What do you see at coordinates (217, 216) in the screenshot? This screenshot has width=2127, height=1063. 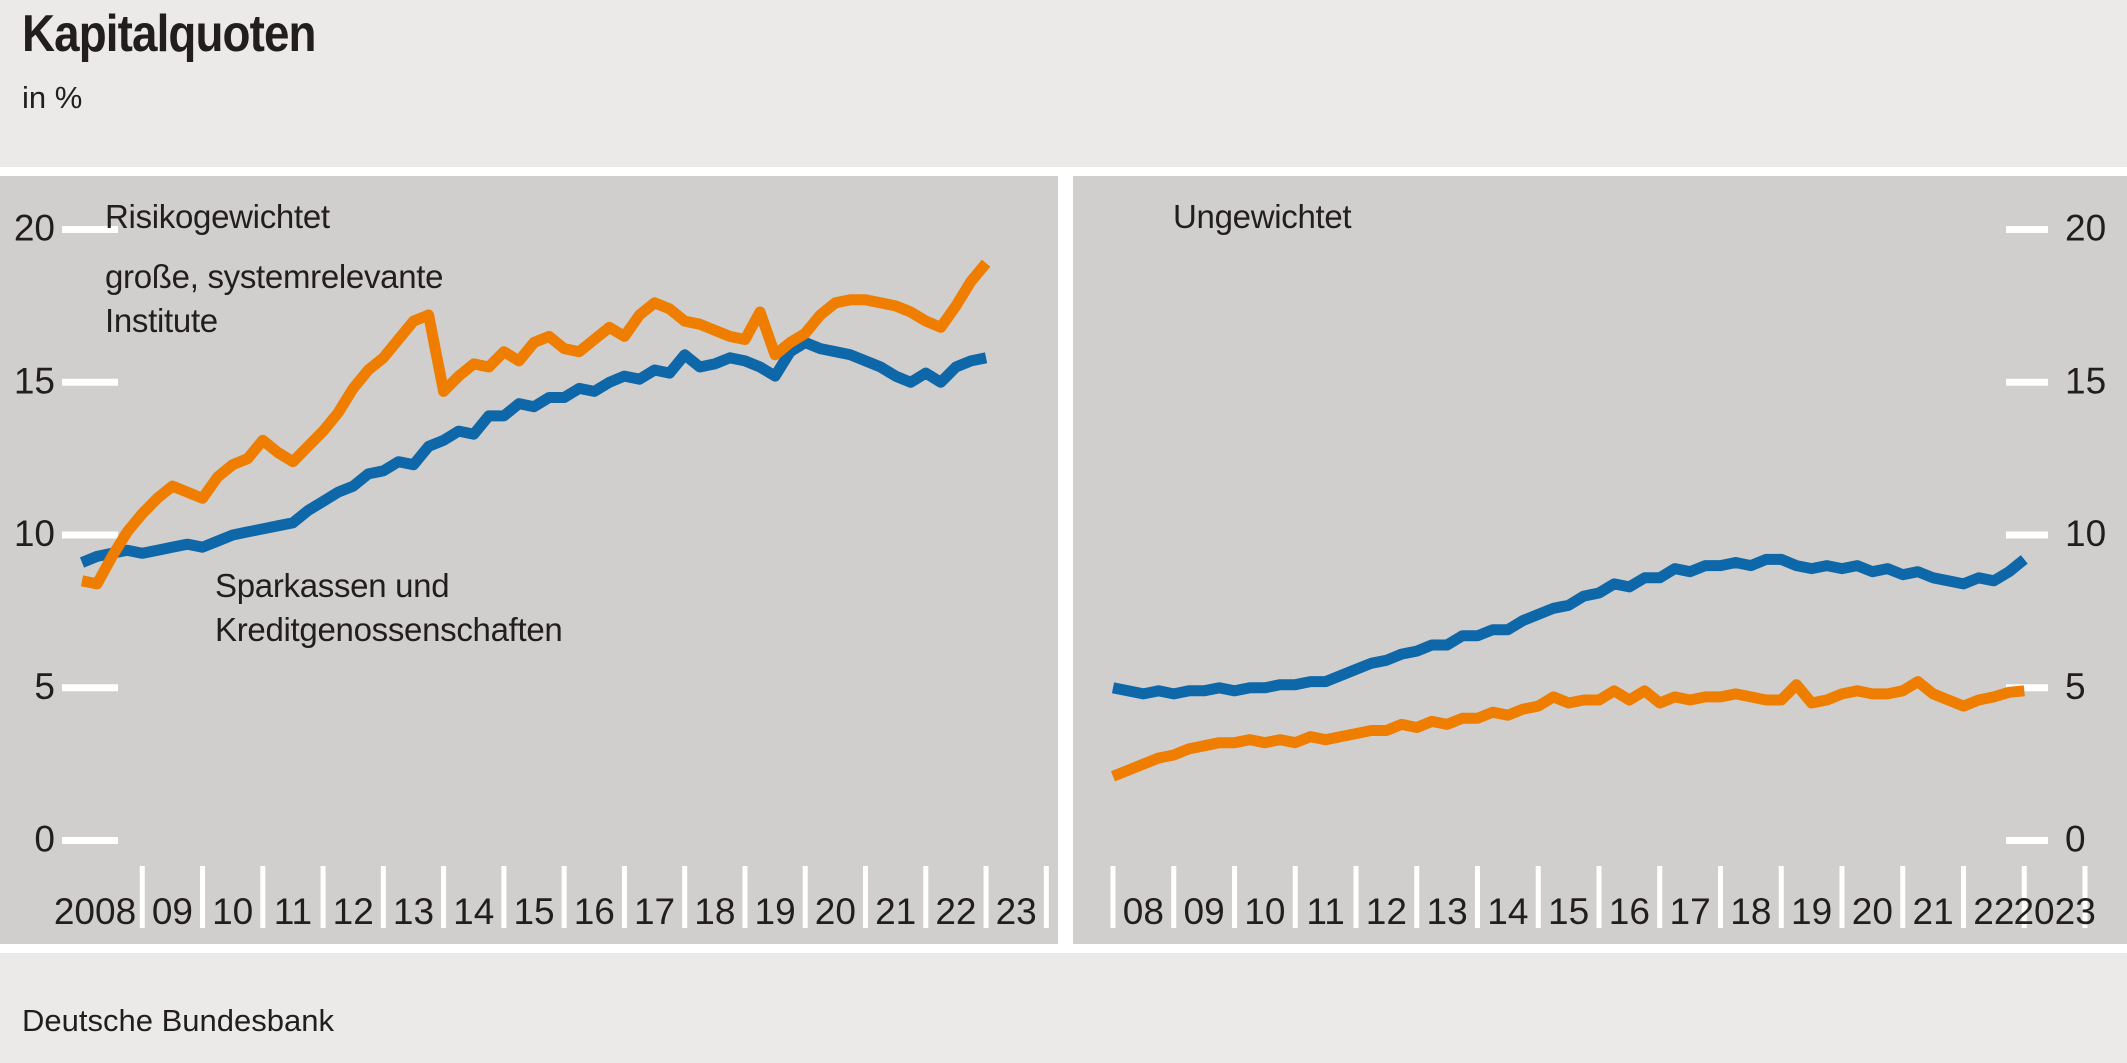 I see `panel-title: Risikogewichtet` at bounding box center [217, 216].